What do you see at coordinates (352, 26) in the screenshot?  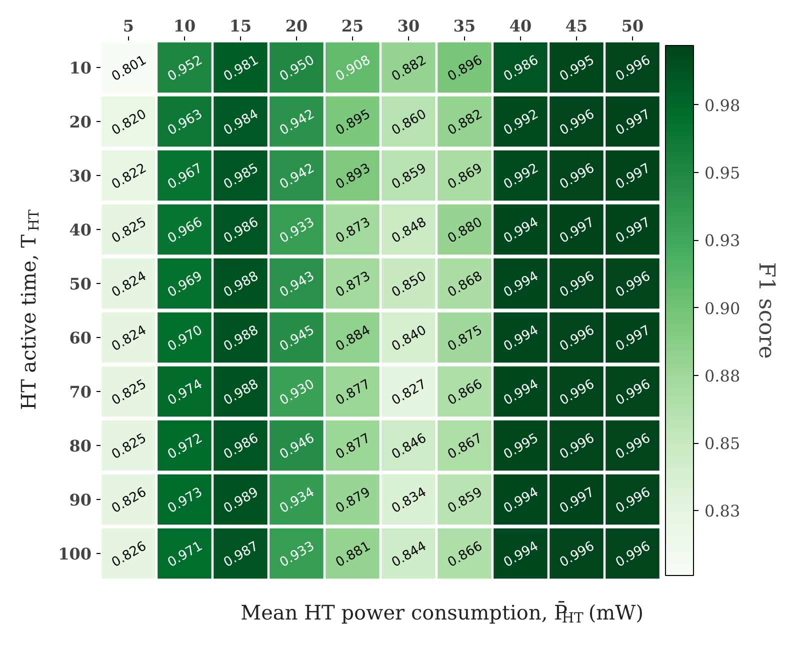 I see `x-tick-label: 25` at bounding box center [352, 26].